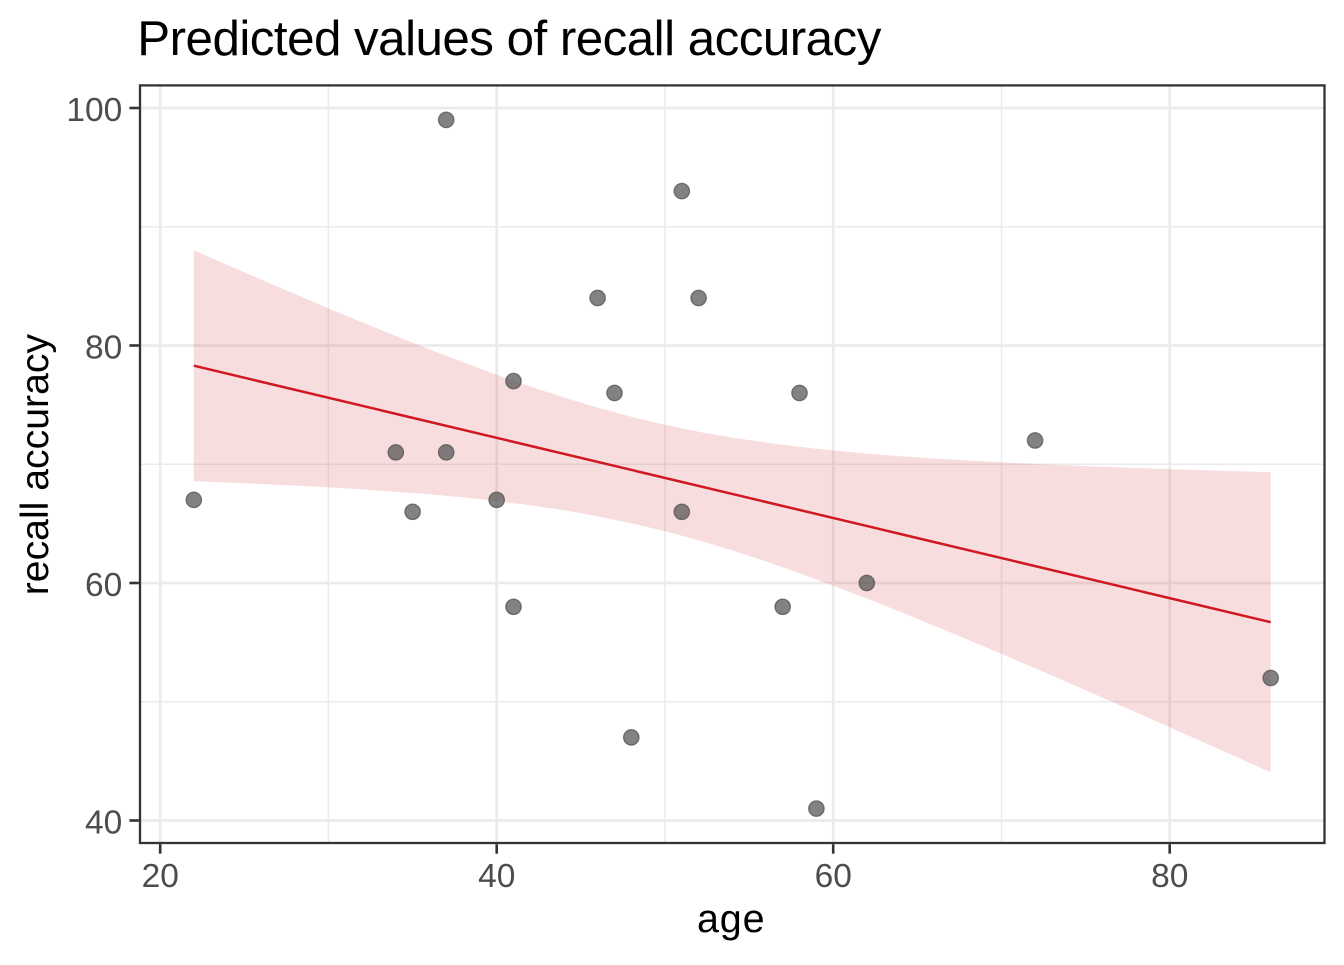  I want to click on svg-text: recall accuracy, so click(35, 465).